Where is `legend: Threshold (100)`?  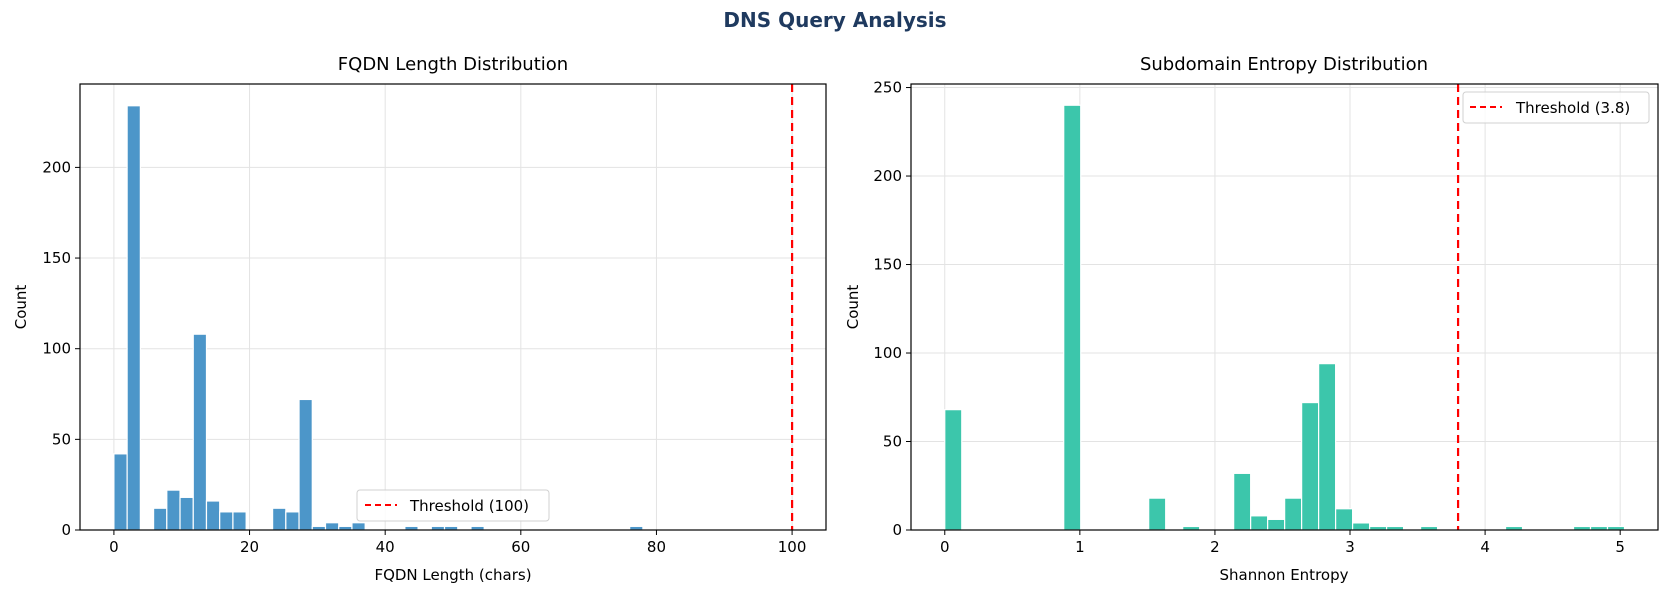
legend: Threshold (100) is located at coordinates (453, 505).